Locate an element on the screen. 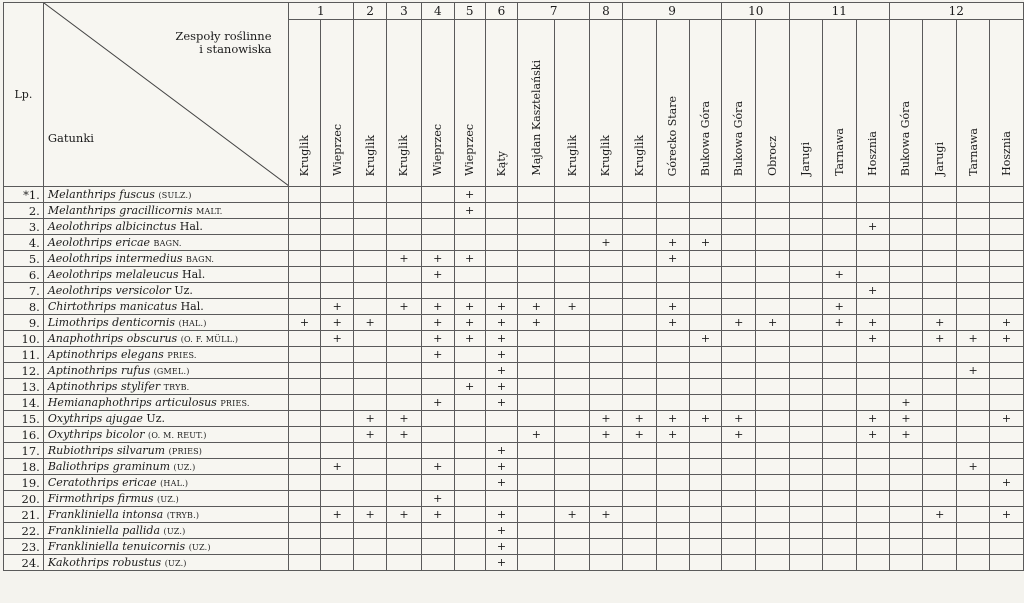 The height and width of the screenshot is (603, 1024). group-number: 12 is located at coordinates (956, 11).